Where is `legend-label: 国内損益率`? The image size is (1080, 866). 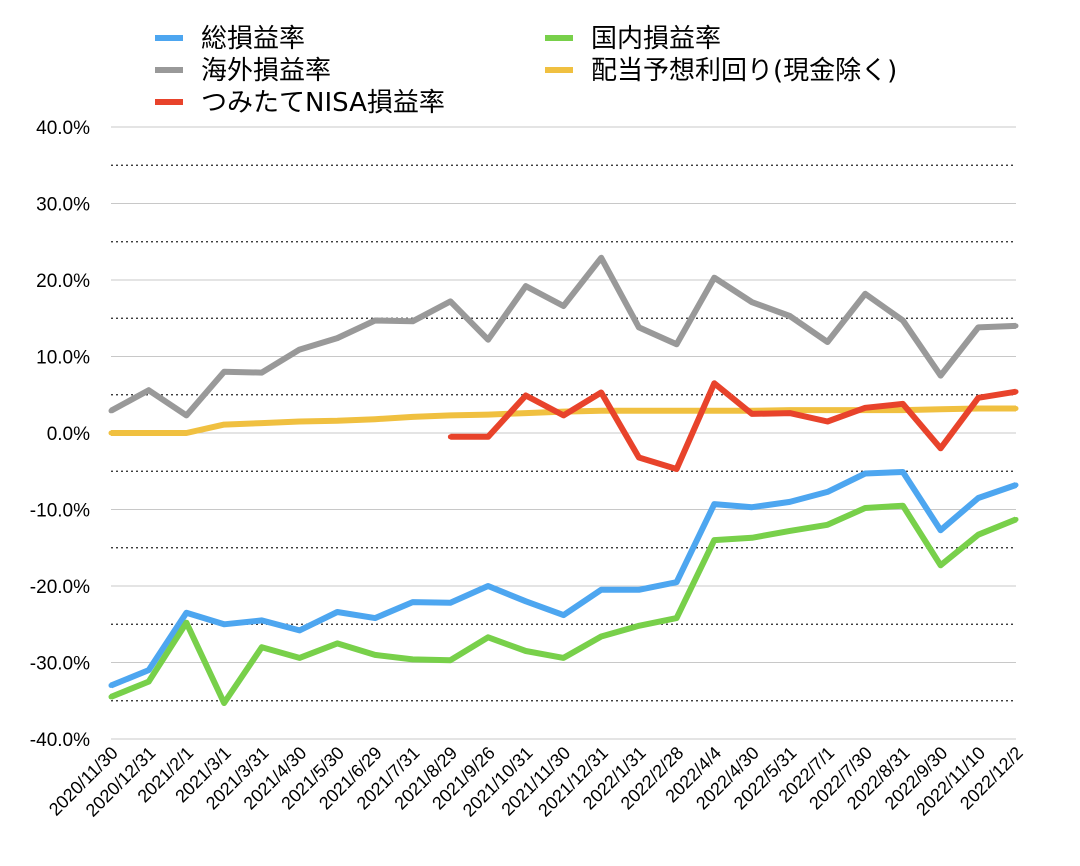
legend-label: 国内損益率 is located at coordinates (656, 39).